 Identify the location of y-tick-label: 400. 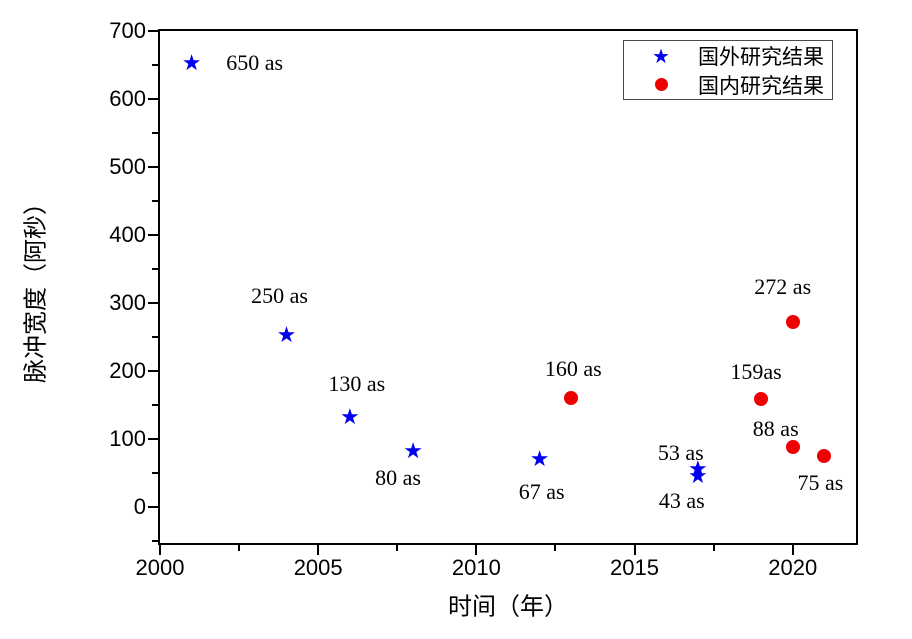
(127, 234).